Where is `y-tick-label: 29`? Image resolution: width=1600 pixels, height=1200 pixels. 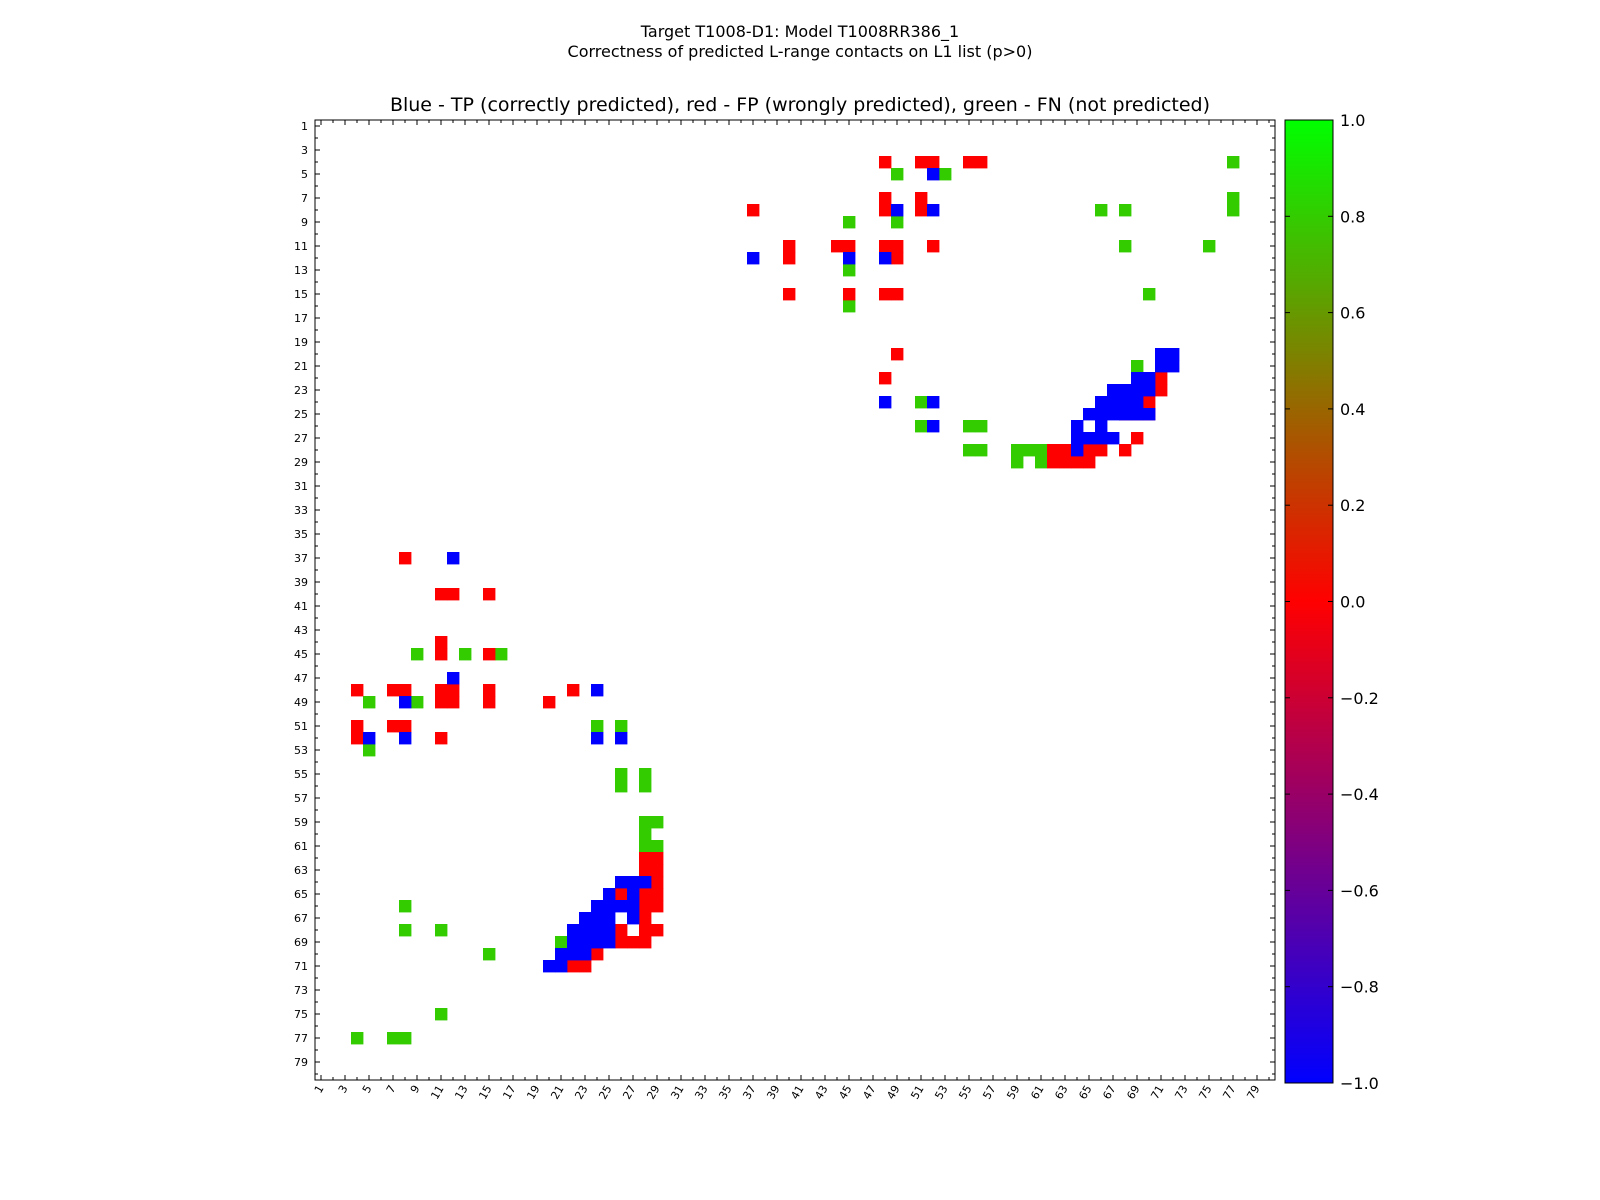 y-tick-label: 29 is located at coordinates (301, 462).